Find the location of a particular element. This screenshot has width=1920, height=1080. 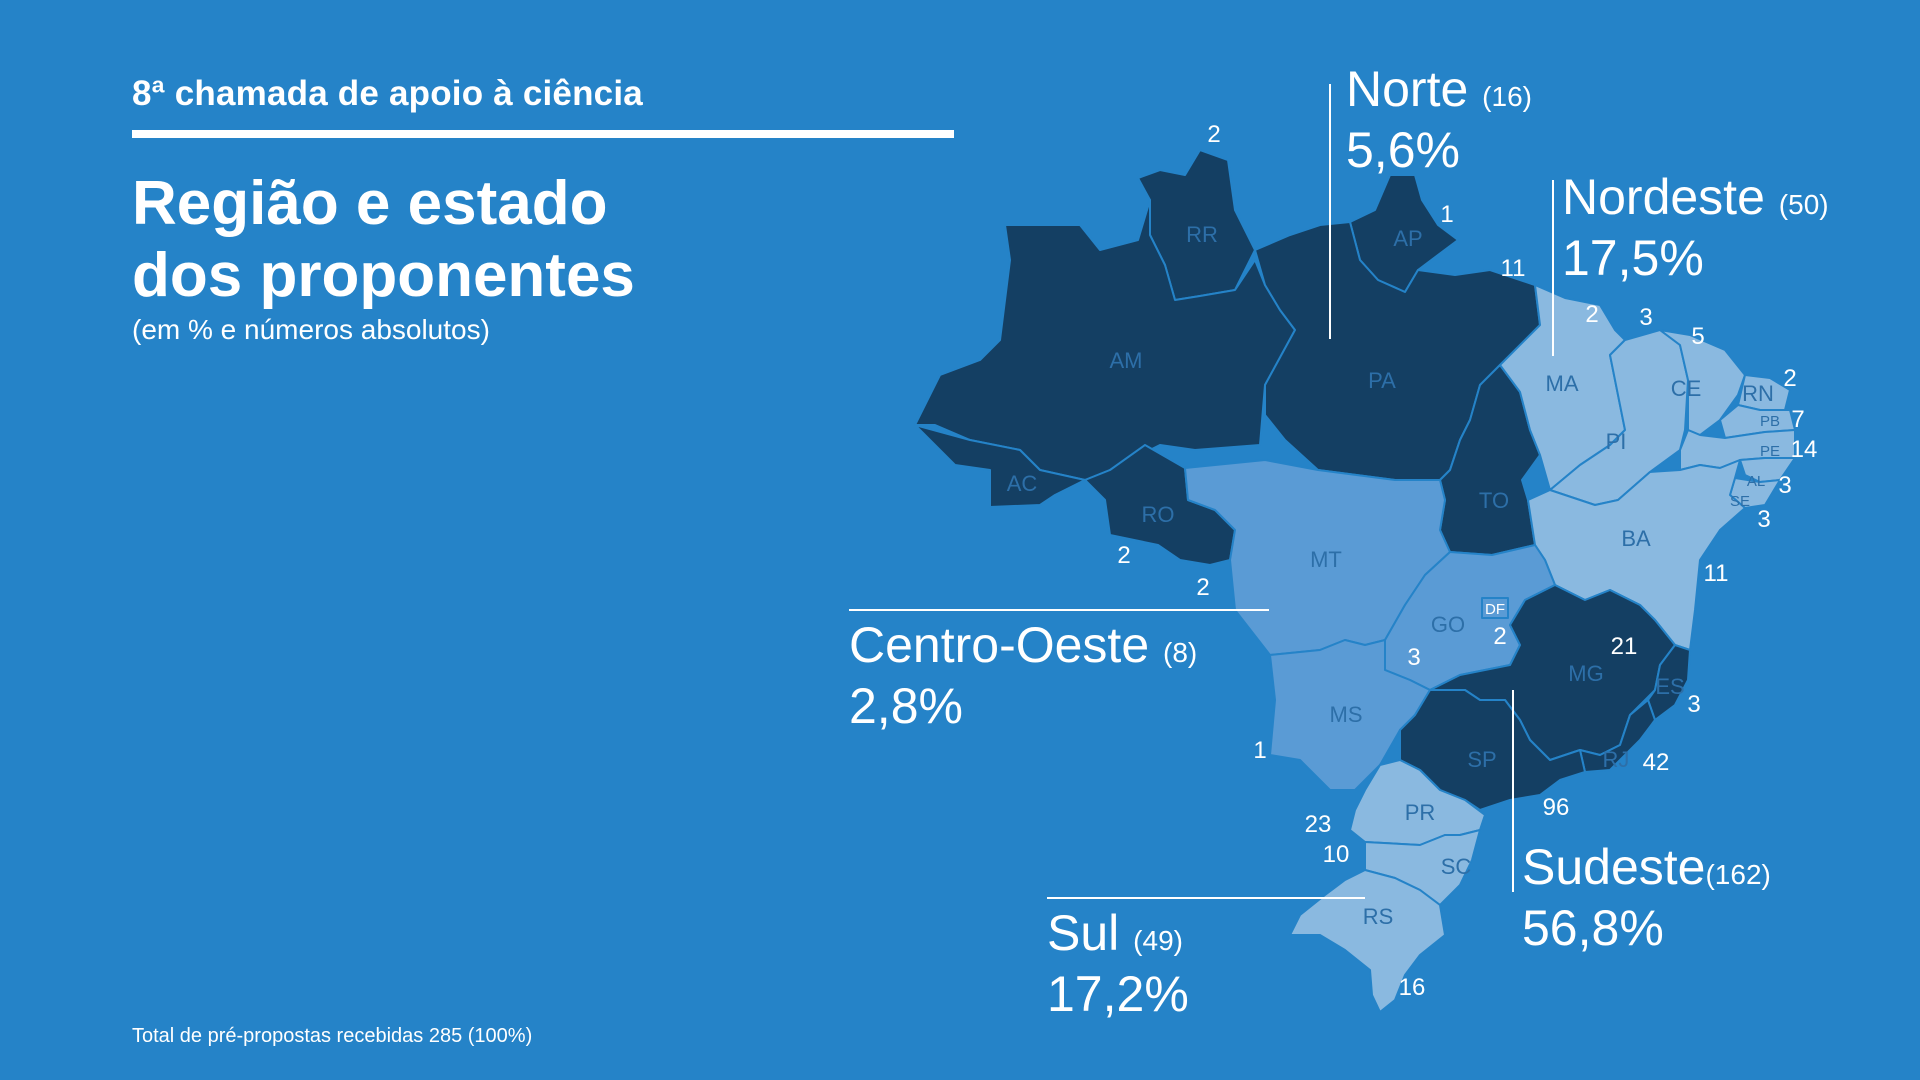

region-count-sul: (49) is located at coordinates (1158, 940).